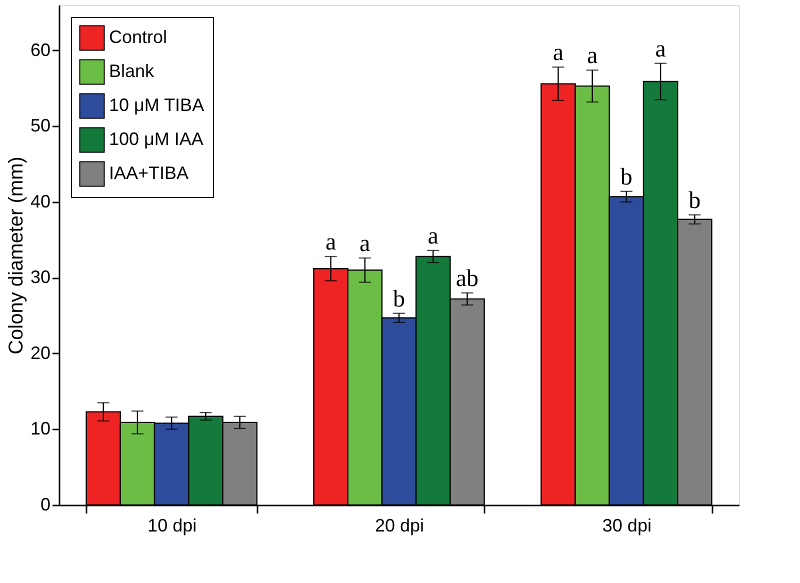 Image resolution: width=800 pixels, height=583 pixels. I want to click on y-tick-label: 20, so click(40, 352).